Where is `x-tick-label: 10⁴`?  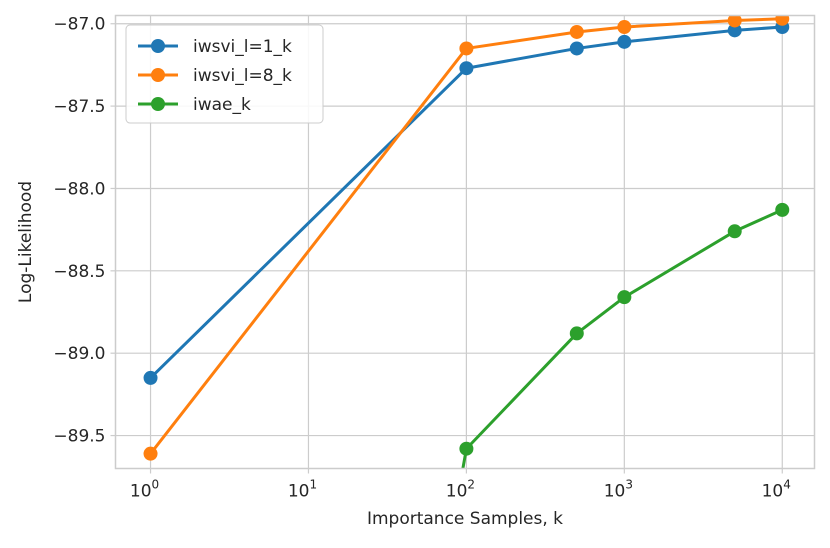 x-tick-label: 10⁴ is located at coordinates (776, 490).